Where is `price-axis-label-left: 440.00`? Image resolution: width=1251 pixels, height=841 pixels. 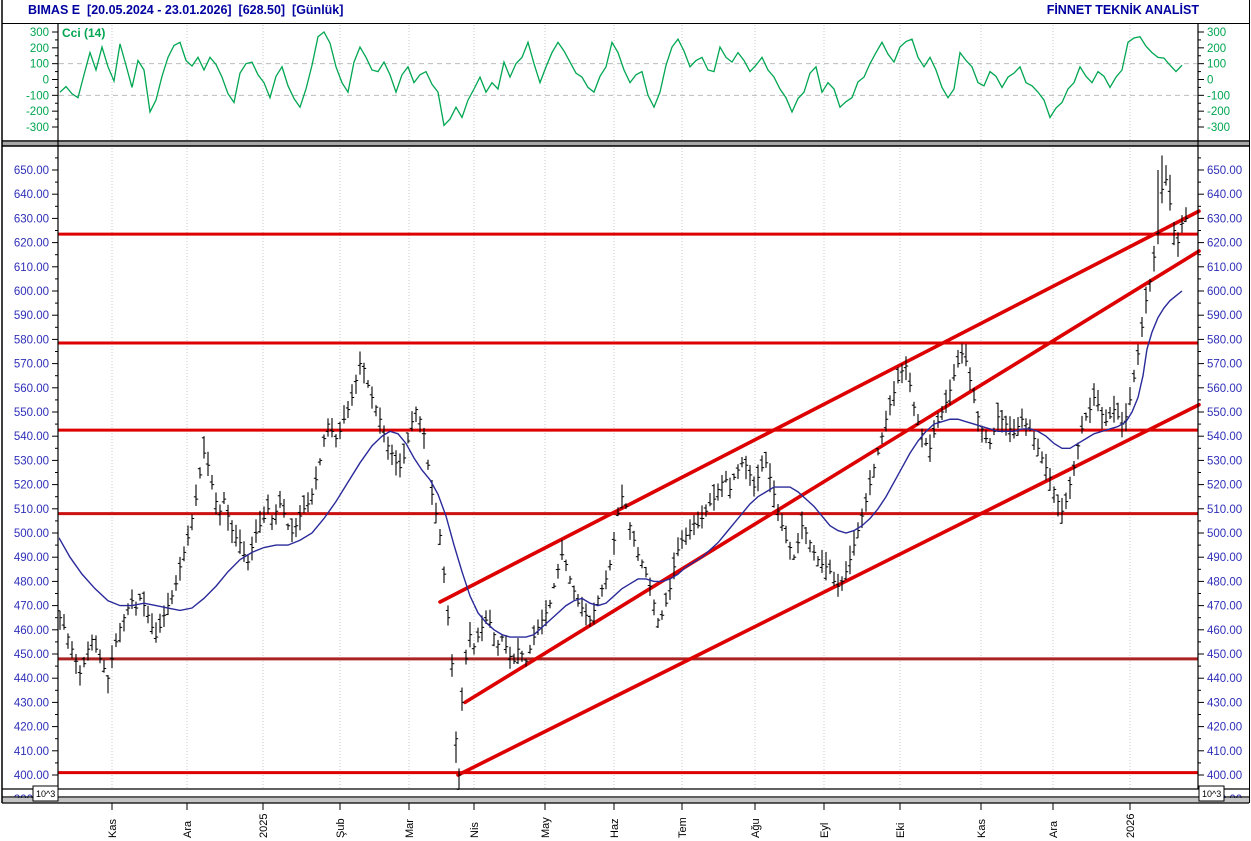 price-axis-label-left: 440.00 is located at coordinates (31, 679).